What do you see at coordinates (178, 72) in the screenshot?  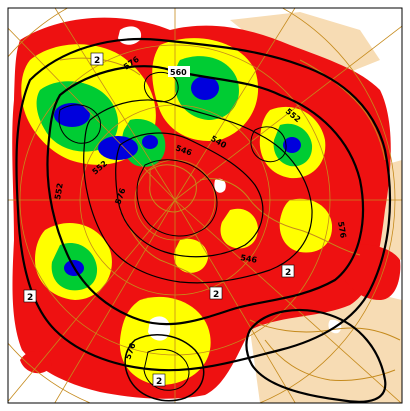 I see `contour-label: 560` at bounding box center [178, 72].